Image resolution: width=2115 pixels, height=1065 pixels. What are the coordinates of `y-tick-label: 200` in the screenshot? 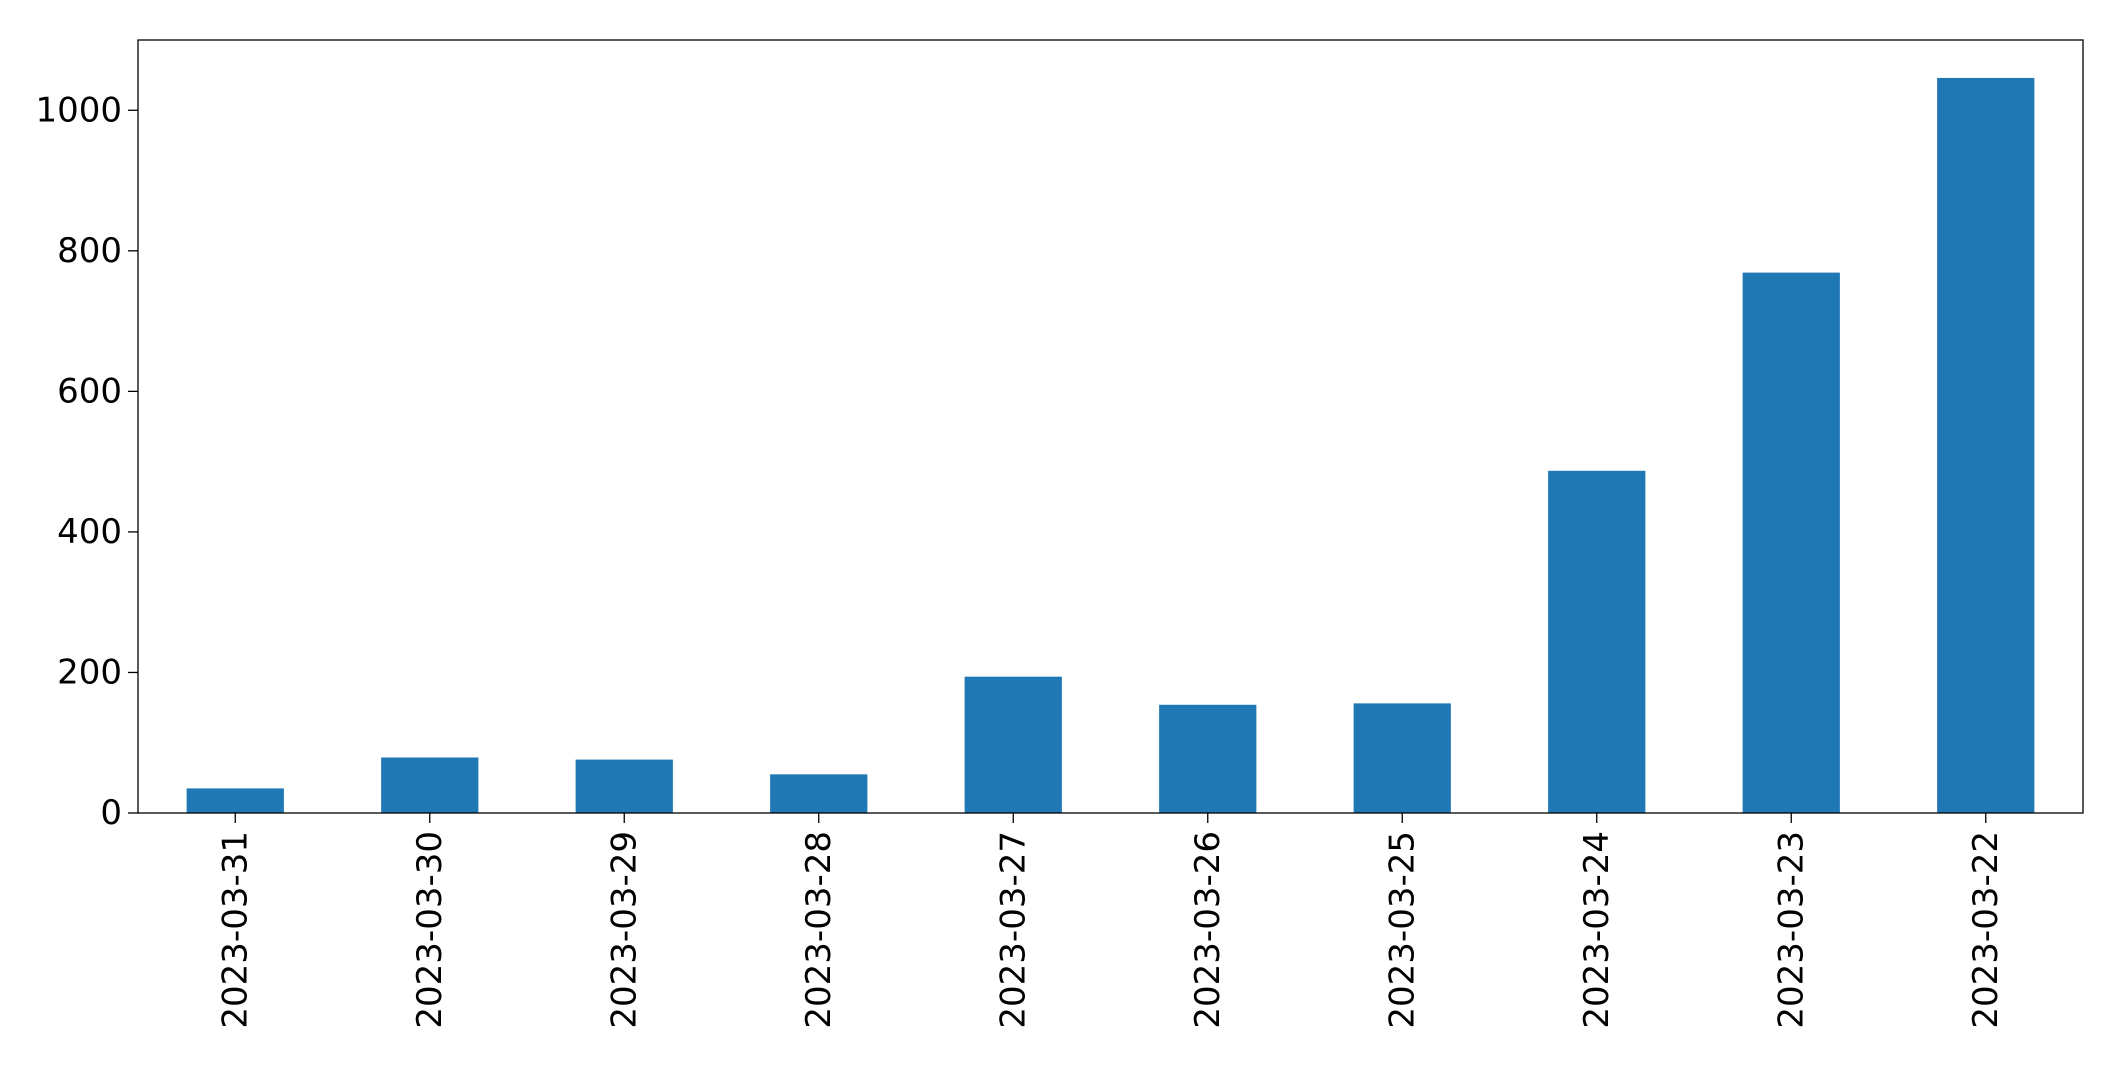 It's located at (89, 672).